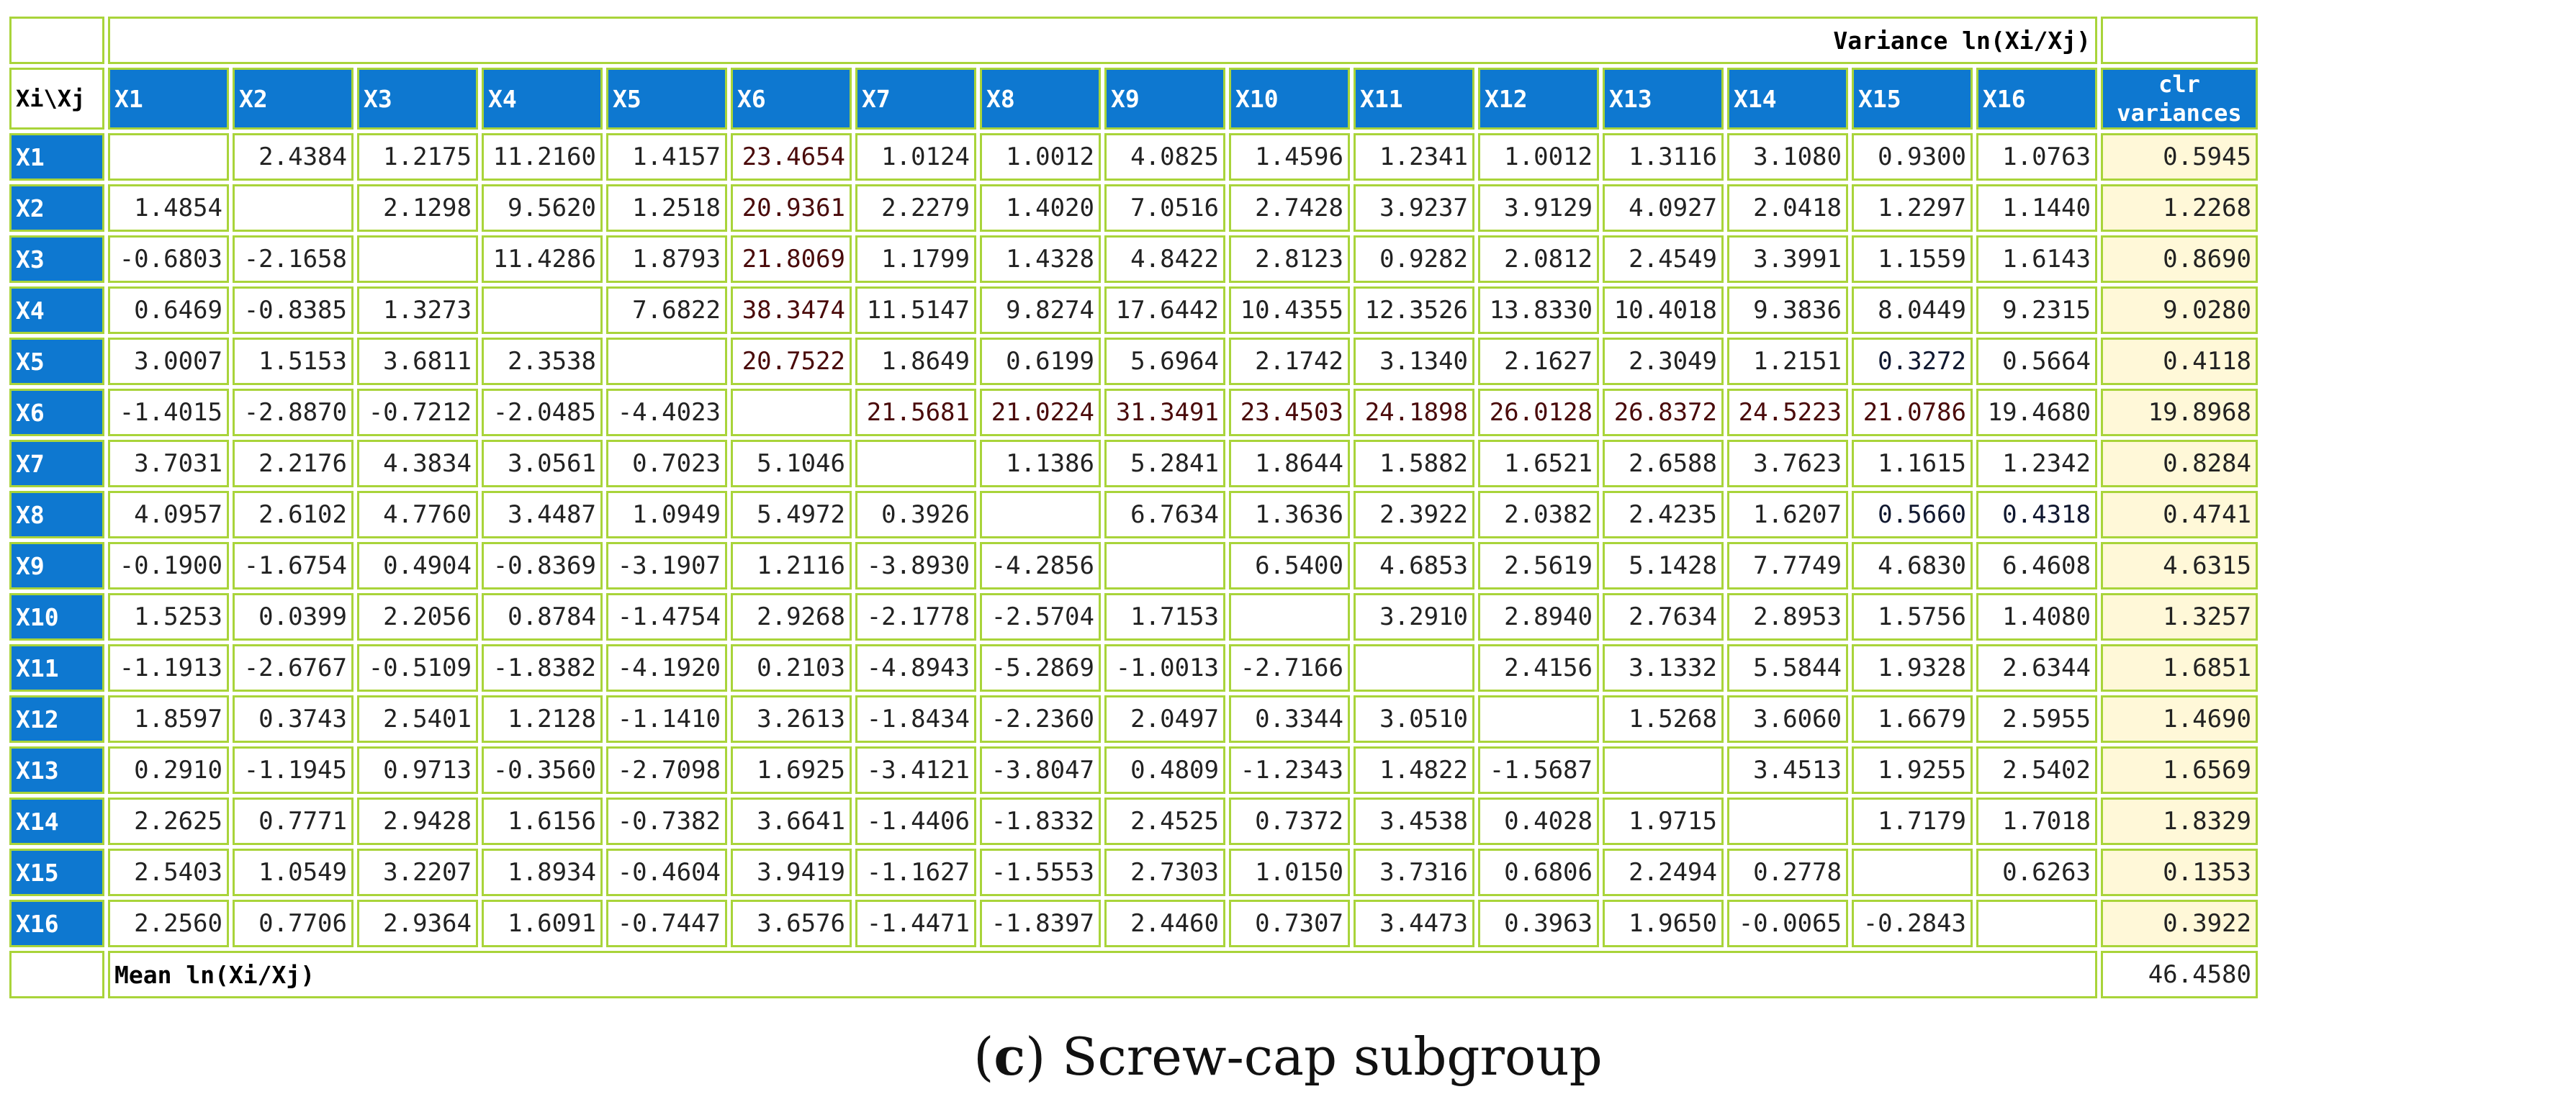 This screenshot has height=1120, width=2576. What do you see at coordinates (2179, 84) in the screenshot?
I see `clr-header-line-1: clr` at bounding box center [2179, 84].